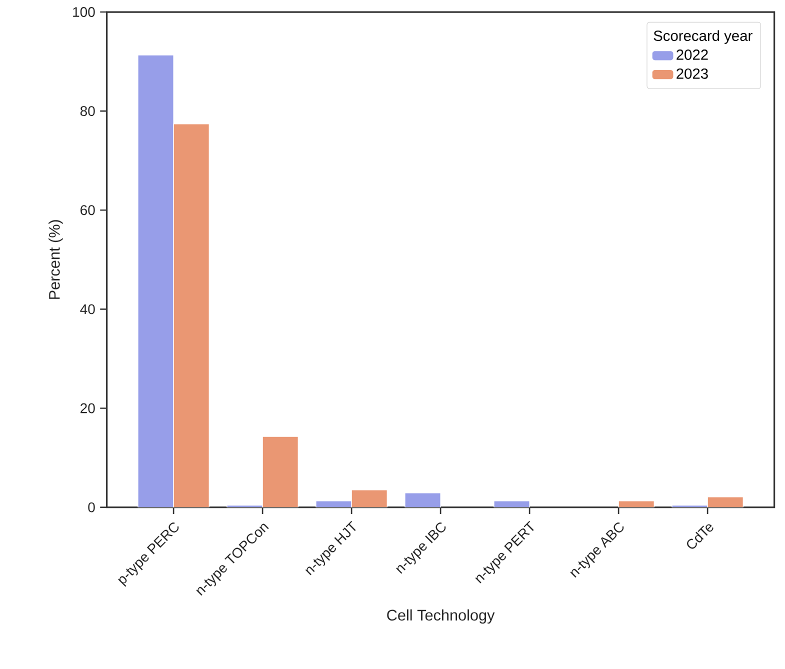  Describe the element at coordinates (55, 260) in the screenshot. I see `y-axis-title: Percent (%)` at that location.